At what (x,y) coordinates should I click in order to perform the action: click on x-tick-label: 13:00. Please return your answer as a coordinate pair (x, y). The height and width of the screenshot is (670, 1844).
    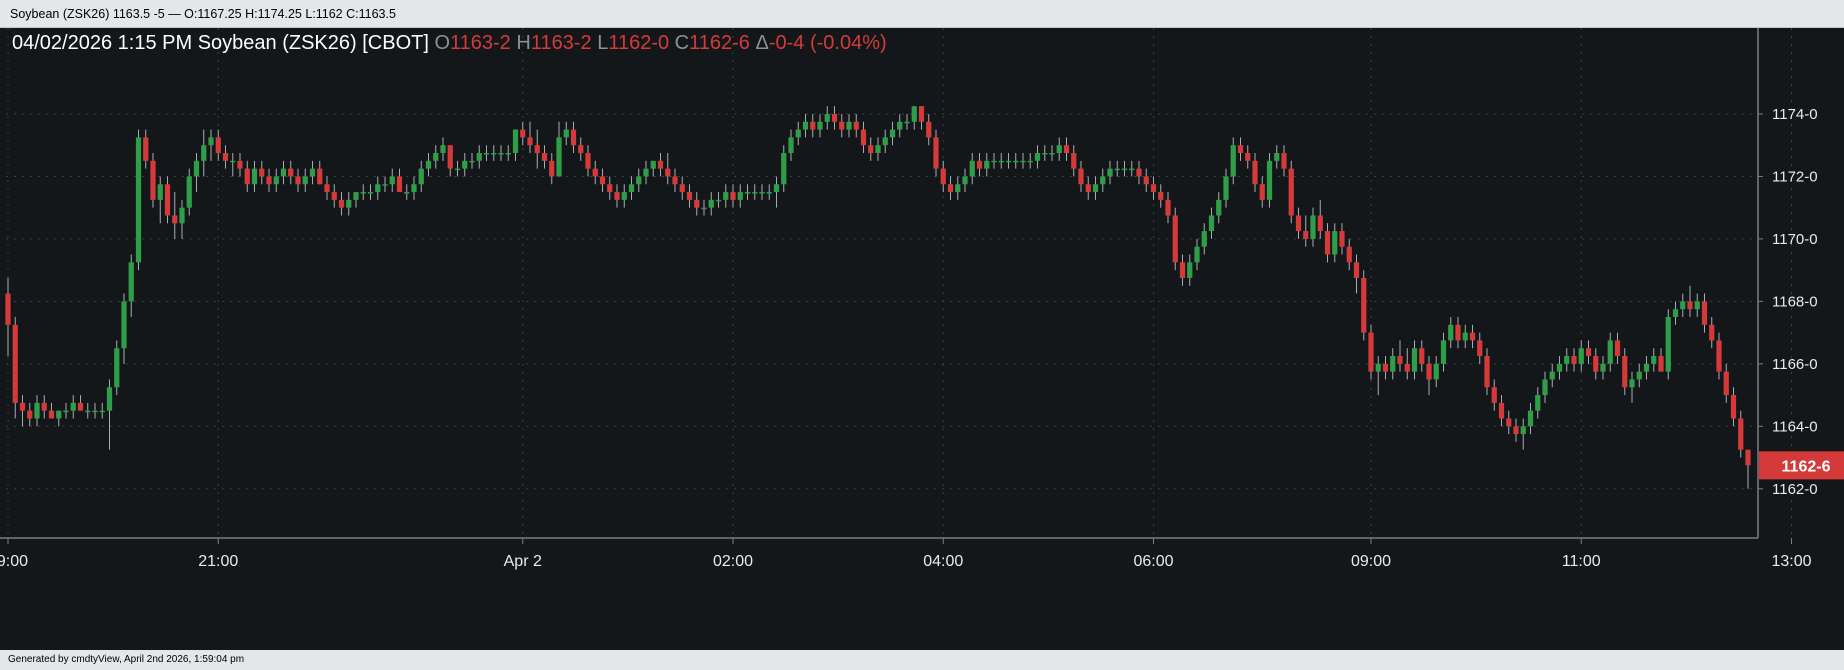
    Looking at the image, I should click on (1791, 561).